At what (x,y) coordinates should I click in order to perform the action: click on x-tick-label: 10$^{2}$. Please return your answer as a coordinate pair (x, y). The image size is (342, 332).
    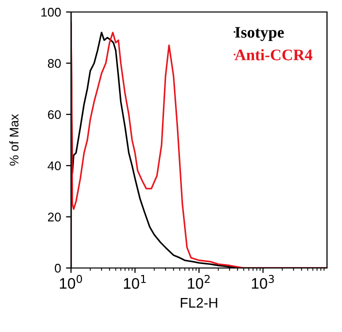
    Looking at the image, I should click on (199, 281).